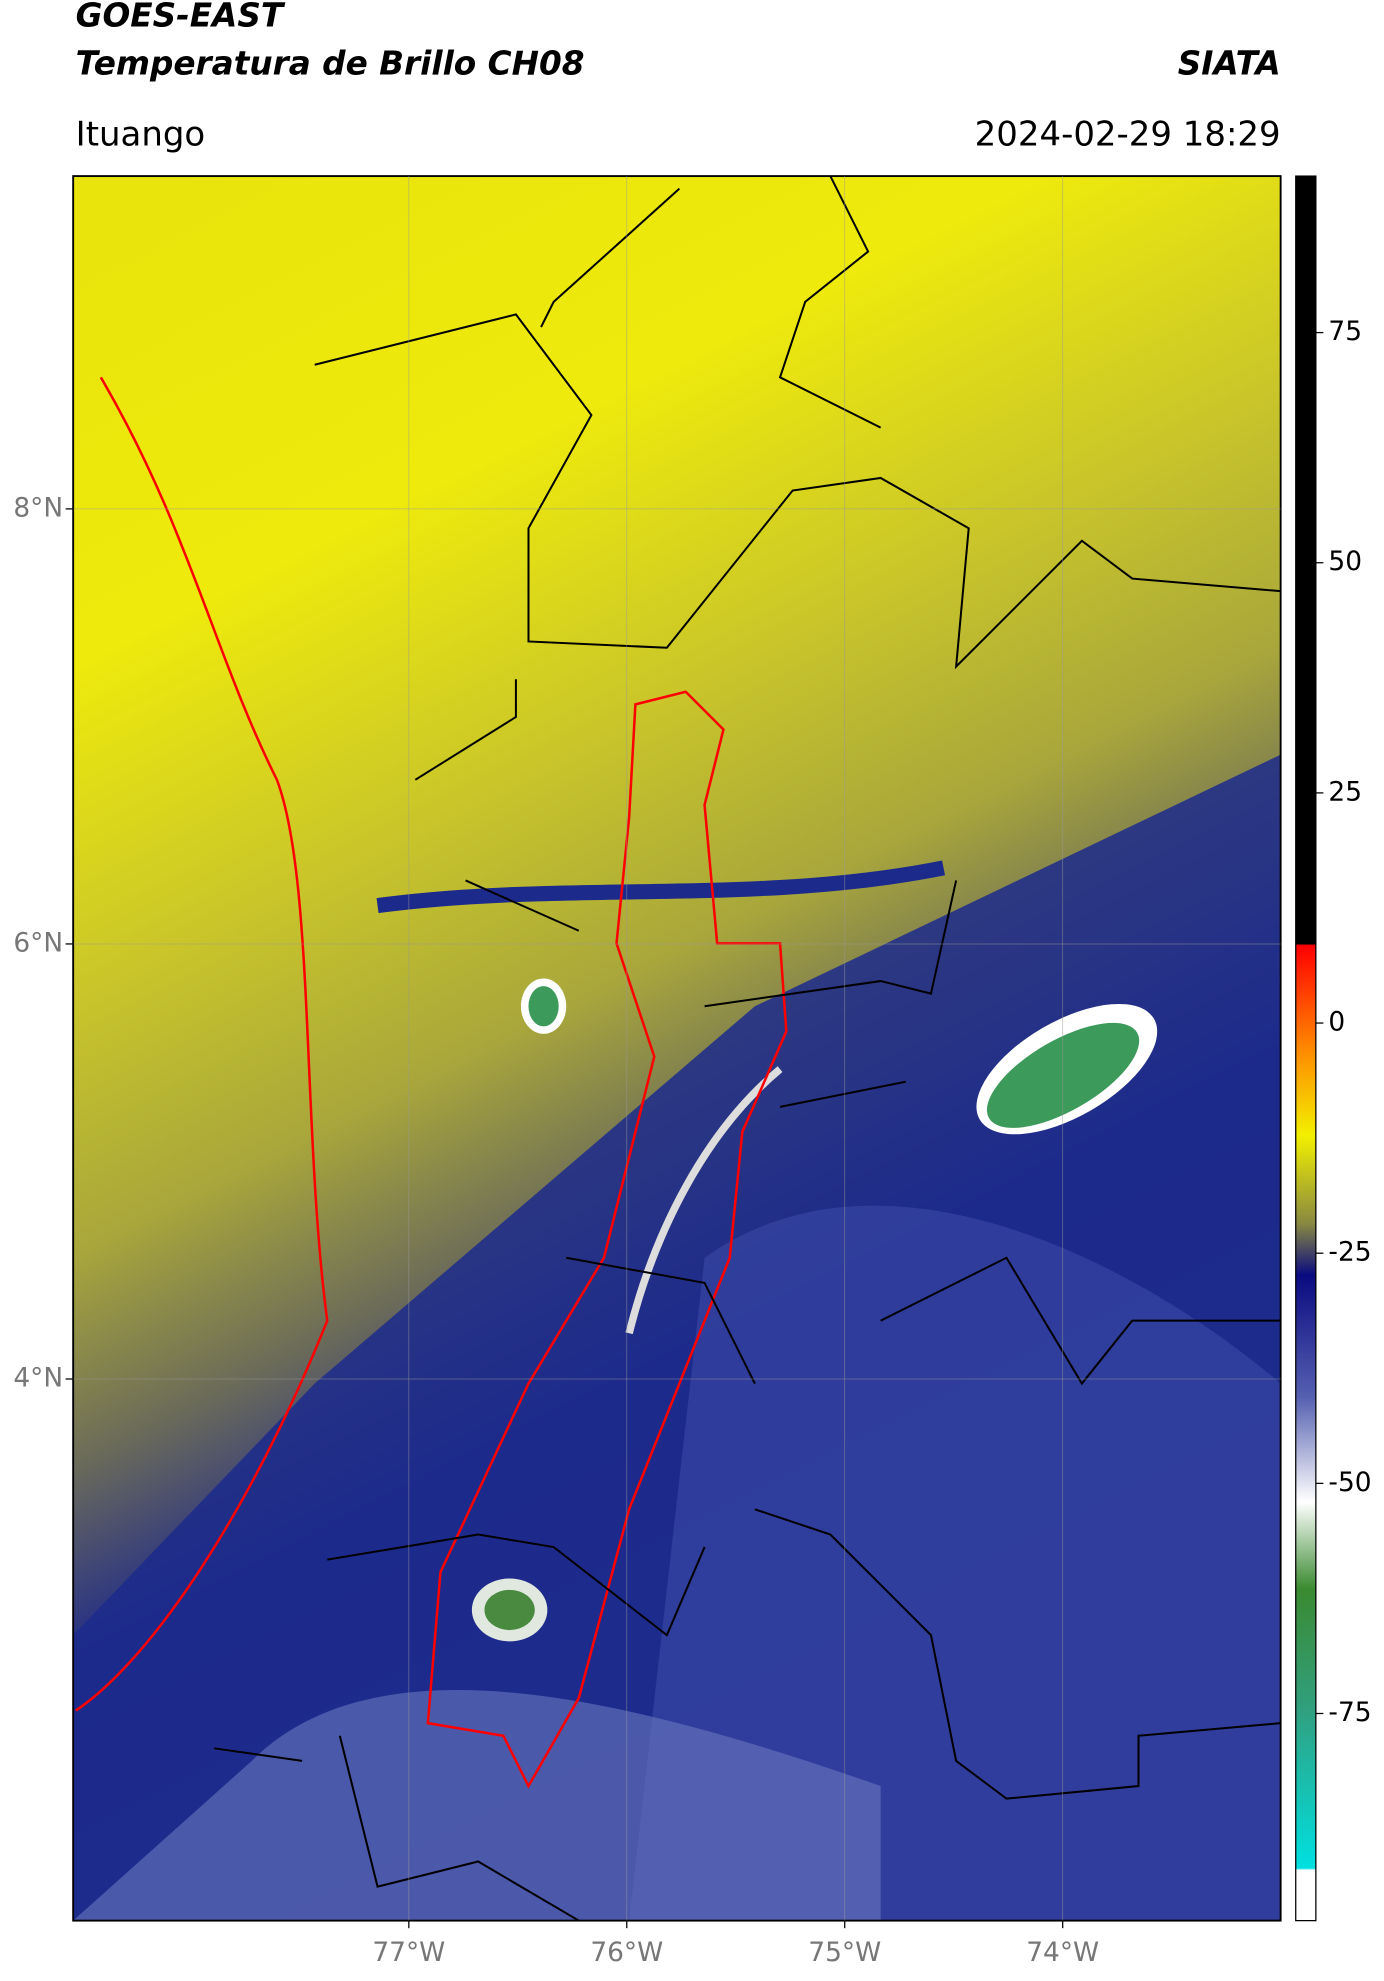 The width and height of the screenshot is (1384, 1981). What do you see at coordinates (1345, 331) in the screenshot?
I see `colorbar-tick-label: 75` at bounding box center [1345, 331].